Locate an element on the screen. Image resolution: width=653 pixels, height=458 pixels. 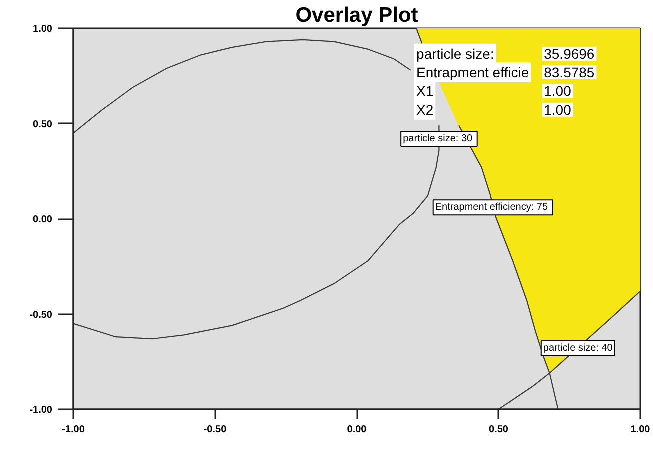
annotation: particle size: is located at coordinates (455, 54).